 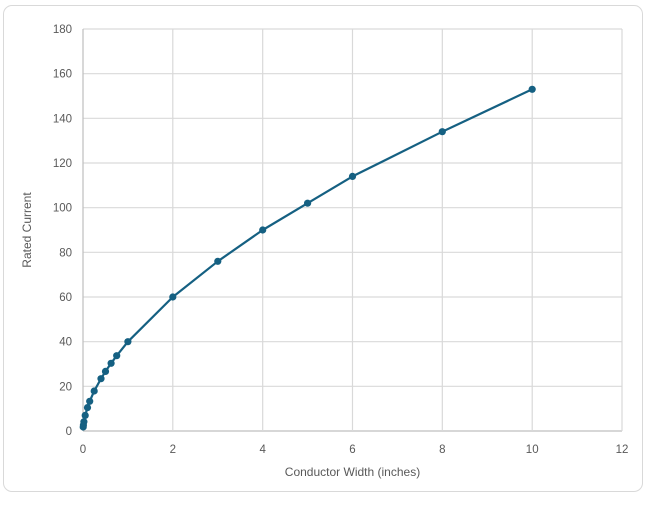 What do you see at coordinates (62, 209) in the screenshot?
I see `y-tick-label: 100` at bounding box center [62, 209].